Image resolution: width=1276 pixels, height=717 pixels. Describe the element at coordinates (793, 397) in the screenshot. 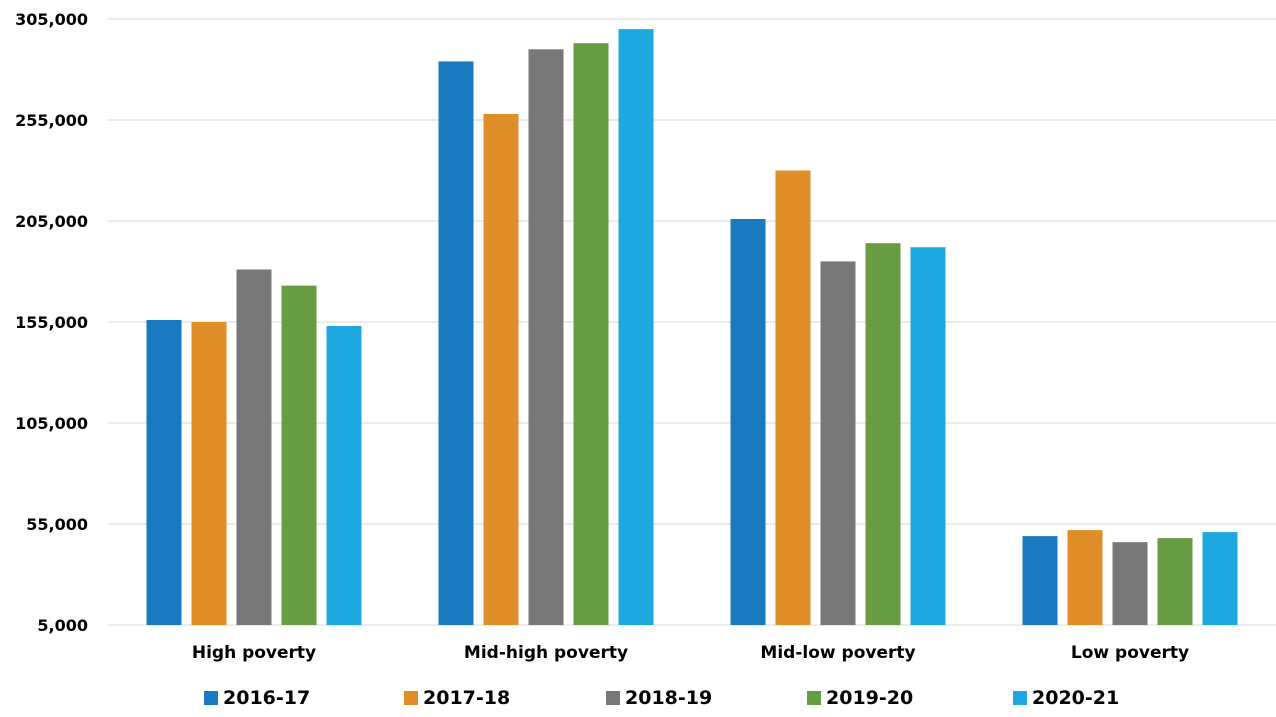

I see `bar-2017-18-mid-low-poverty` at that location.